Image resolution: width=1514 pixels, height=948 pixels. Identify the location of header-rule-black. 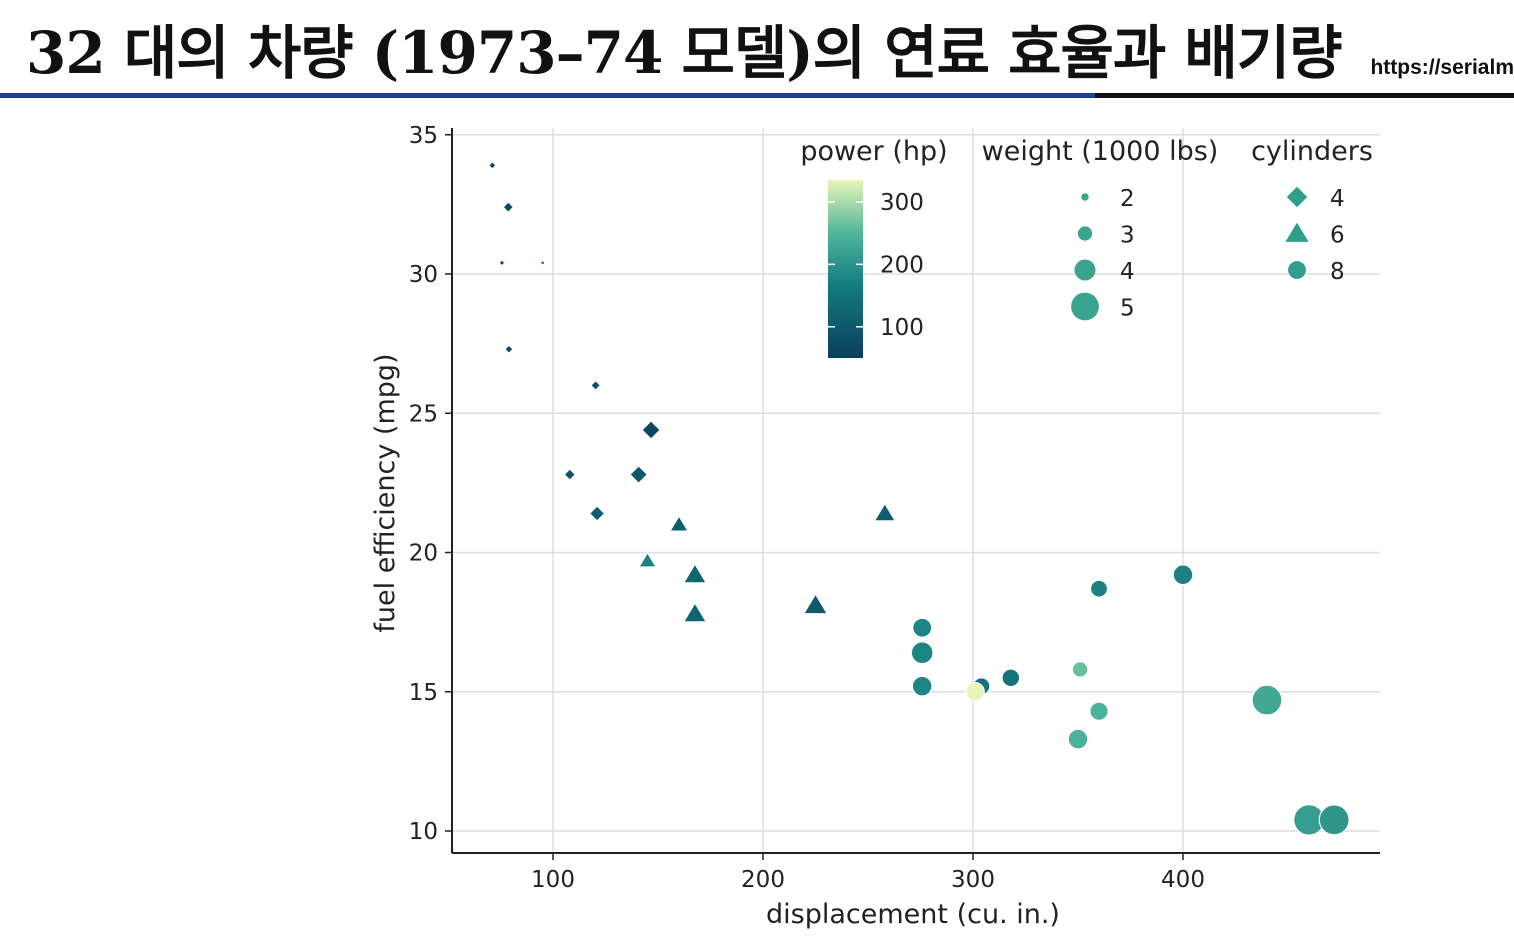
(1304, 95).